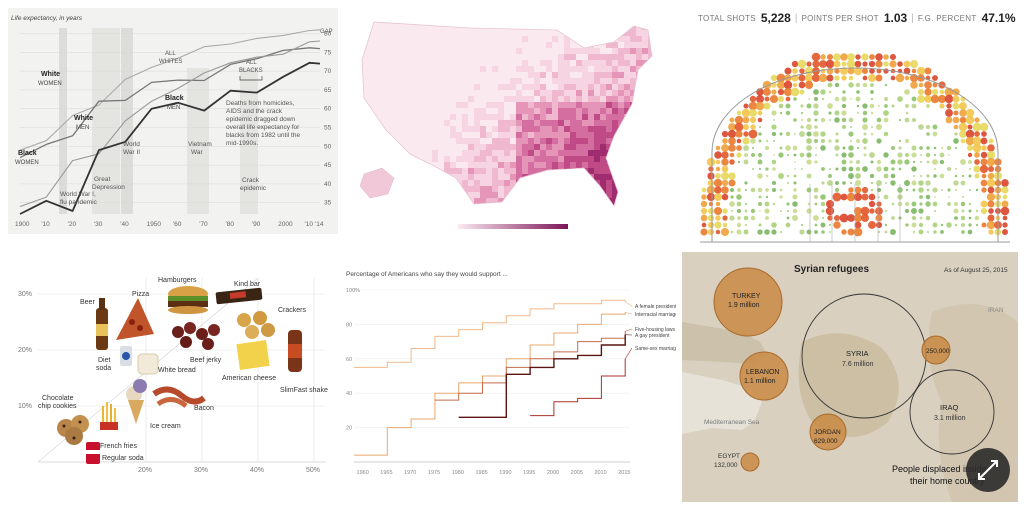 Image resolution: width=1024 pixels, height=512 pixels. I want to click on x-tick-50: 50%, so click(313, 470).